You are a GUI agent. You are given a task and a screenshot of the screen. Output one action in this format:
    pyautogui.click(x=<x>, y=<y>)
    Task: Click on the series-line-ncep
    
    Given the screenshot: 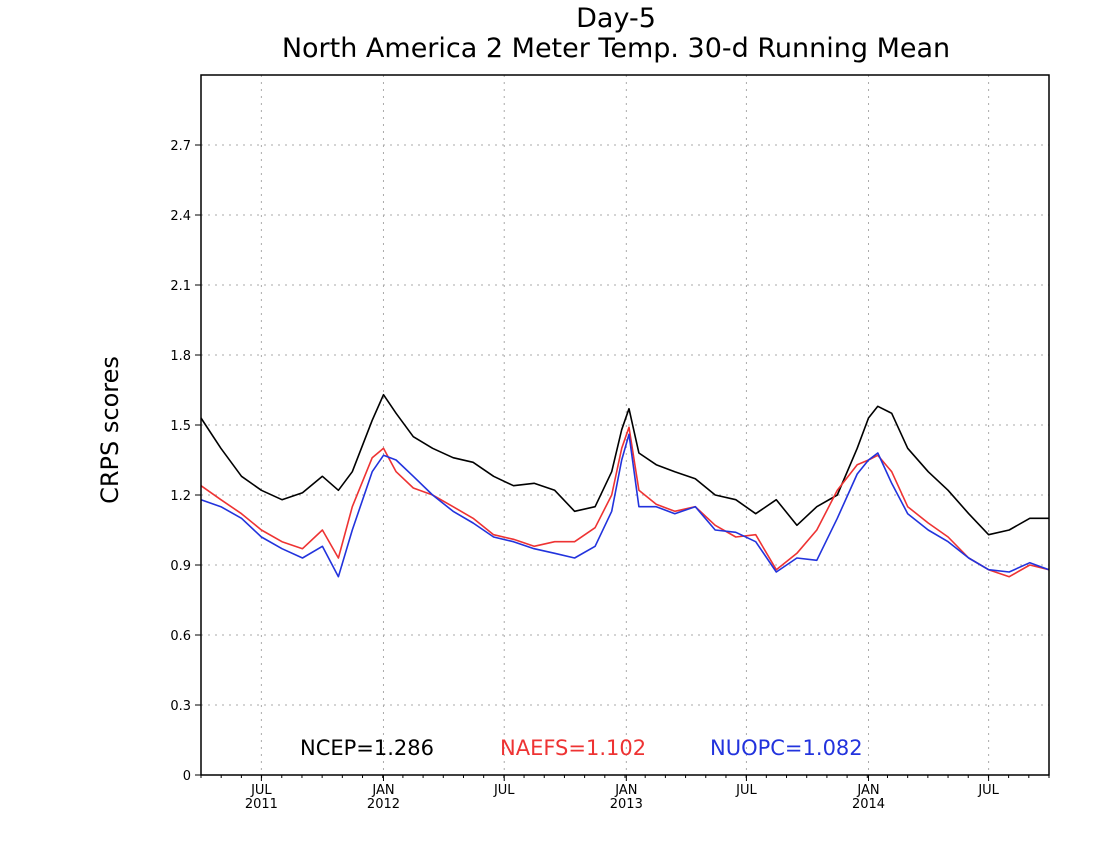 What is the action you would take?
    pyautogui.click(x=624, y=464)
    